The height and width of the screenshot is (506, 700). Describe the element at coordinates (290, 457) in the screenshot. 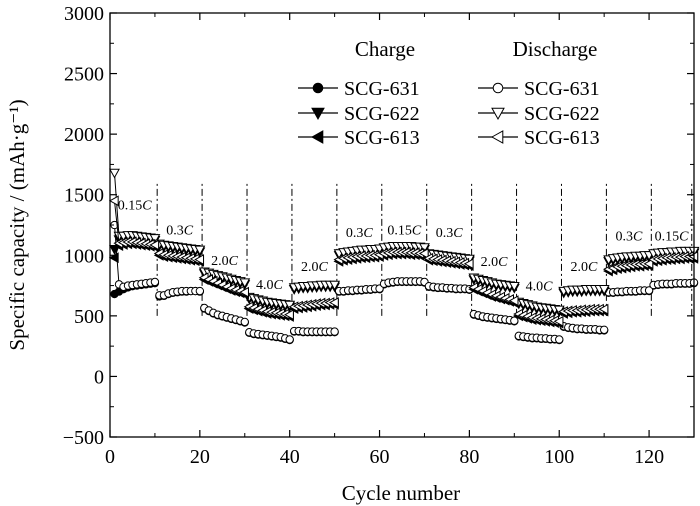

I see `x-tick-label: 40` at that location.